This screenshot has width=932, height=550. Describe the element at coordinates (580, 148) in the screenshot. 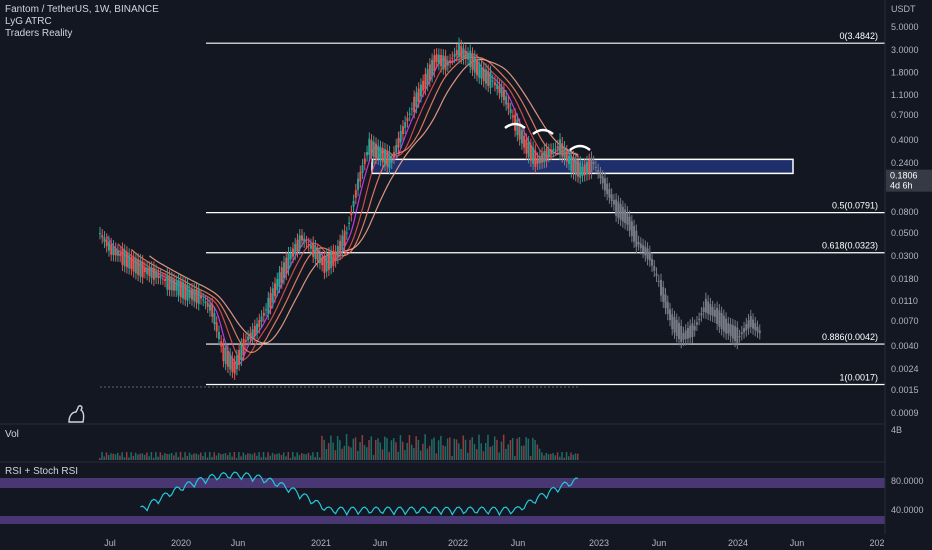

I see `lower-high-arc` at that location.